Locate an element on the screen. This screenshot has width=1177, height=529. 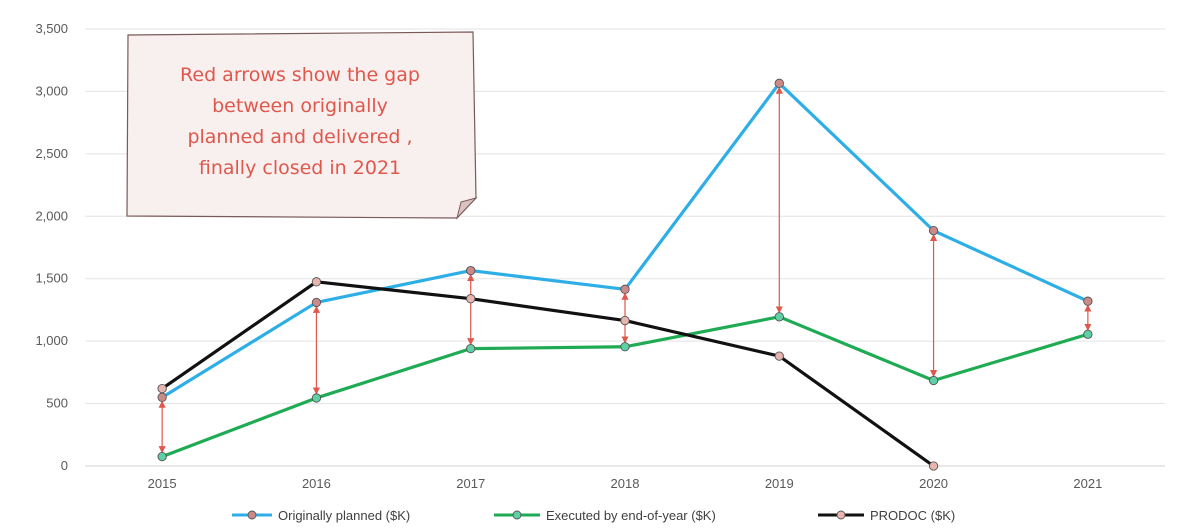
y-tick-label: 1,500 is located at coordinates (51, 278).